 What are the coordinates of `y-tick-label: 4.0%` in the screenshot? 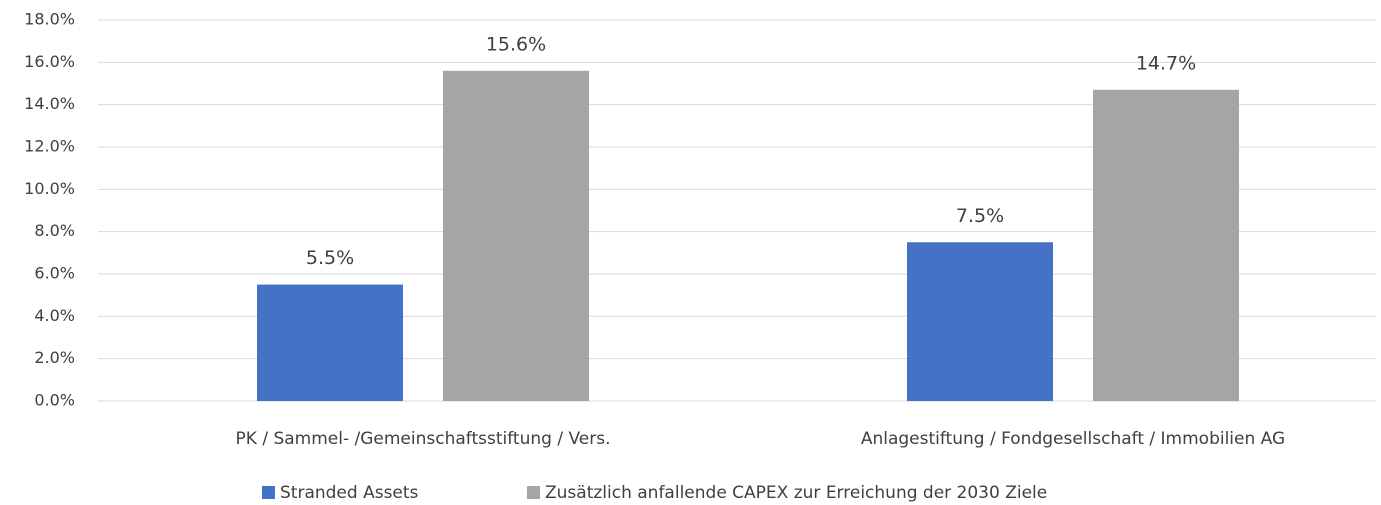 It's located at (54, 315).